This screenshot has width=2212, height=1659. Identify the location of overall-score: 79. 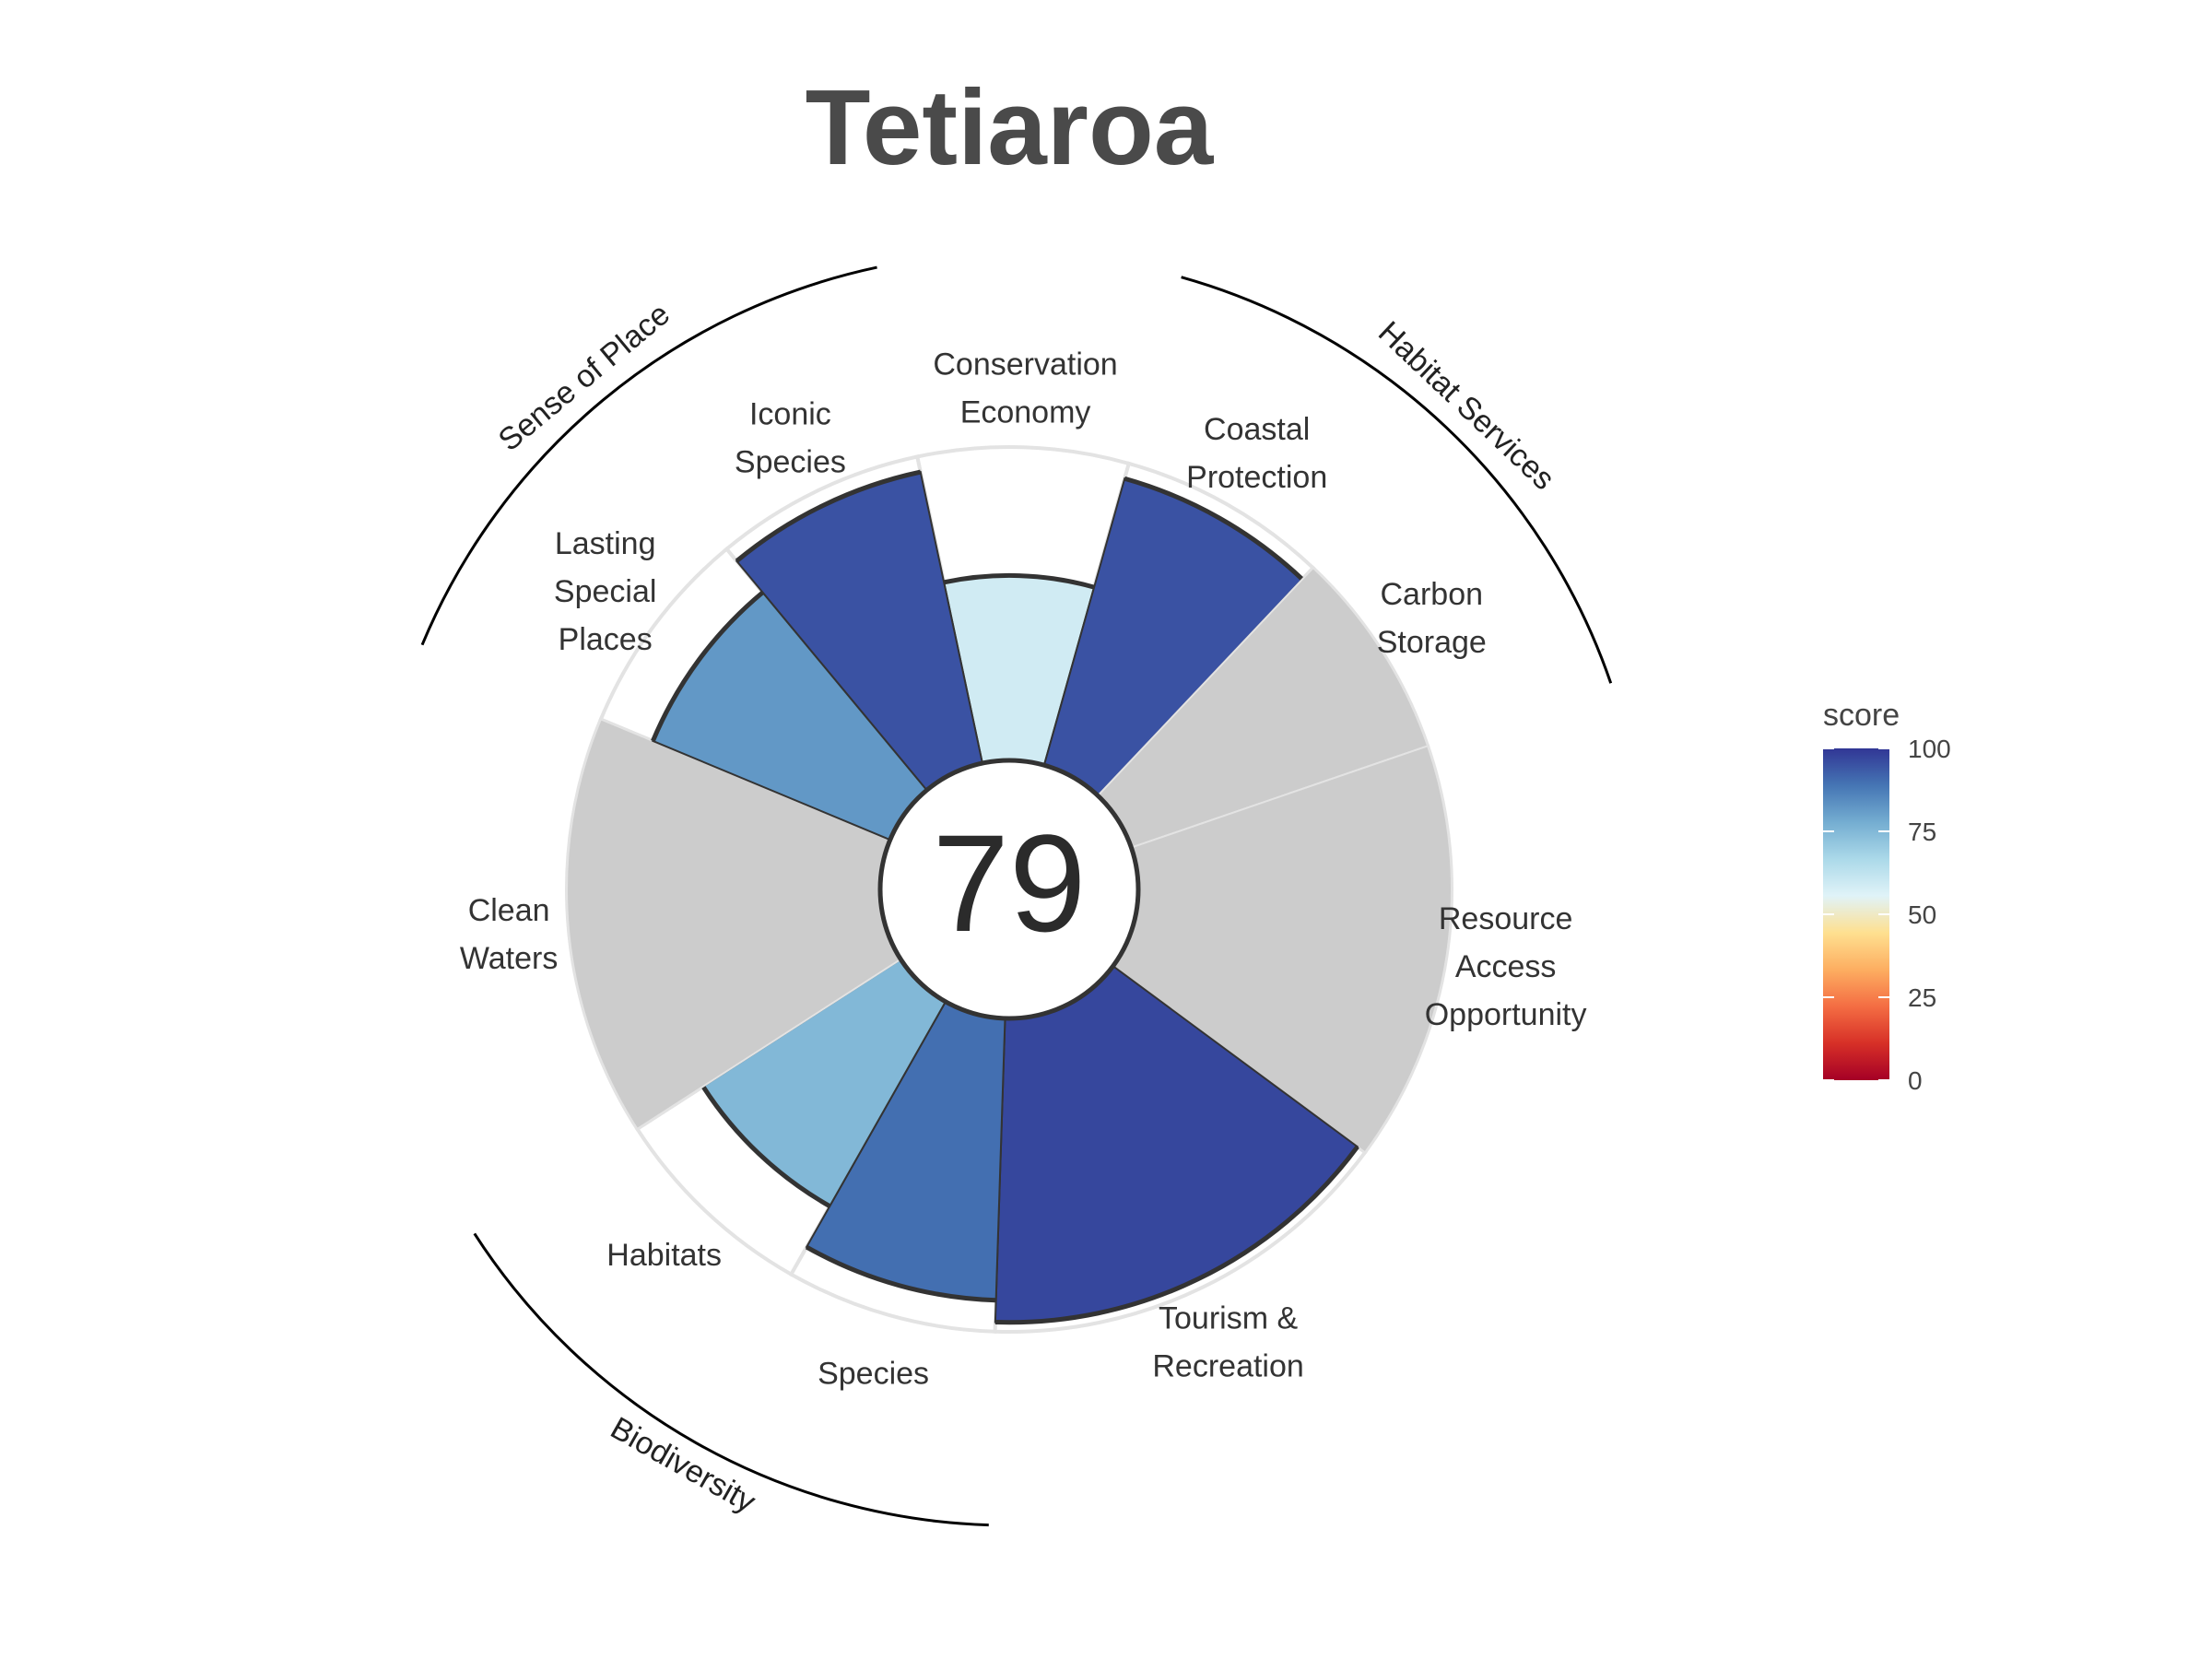
(1010, 883).